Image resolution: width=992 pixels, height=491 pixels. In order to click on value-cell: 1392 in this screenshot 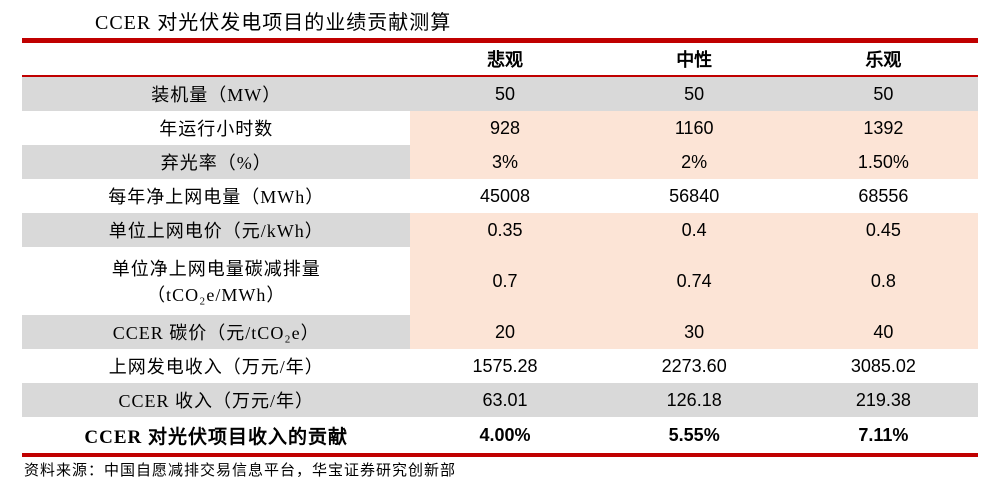, I will do `click(883, 128)`.